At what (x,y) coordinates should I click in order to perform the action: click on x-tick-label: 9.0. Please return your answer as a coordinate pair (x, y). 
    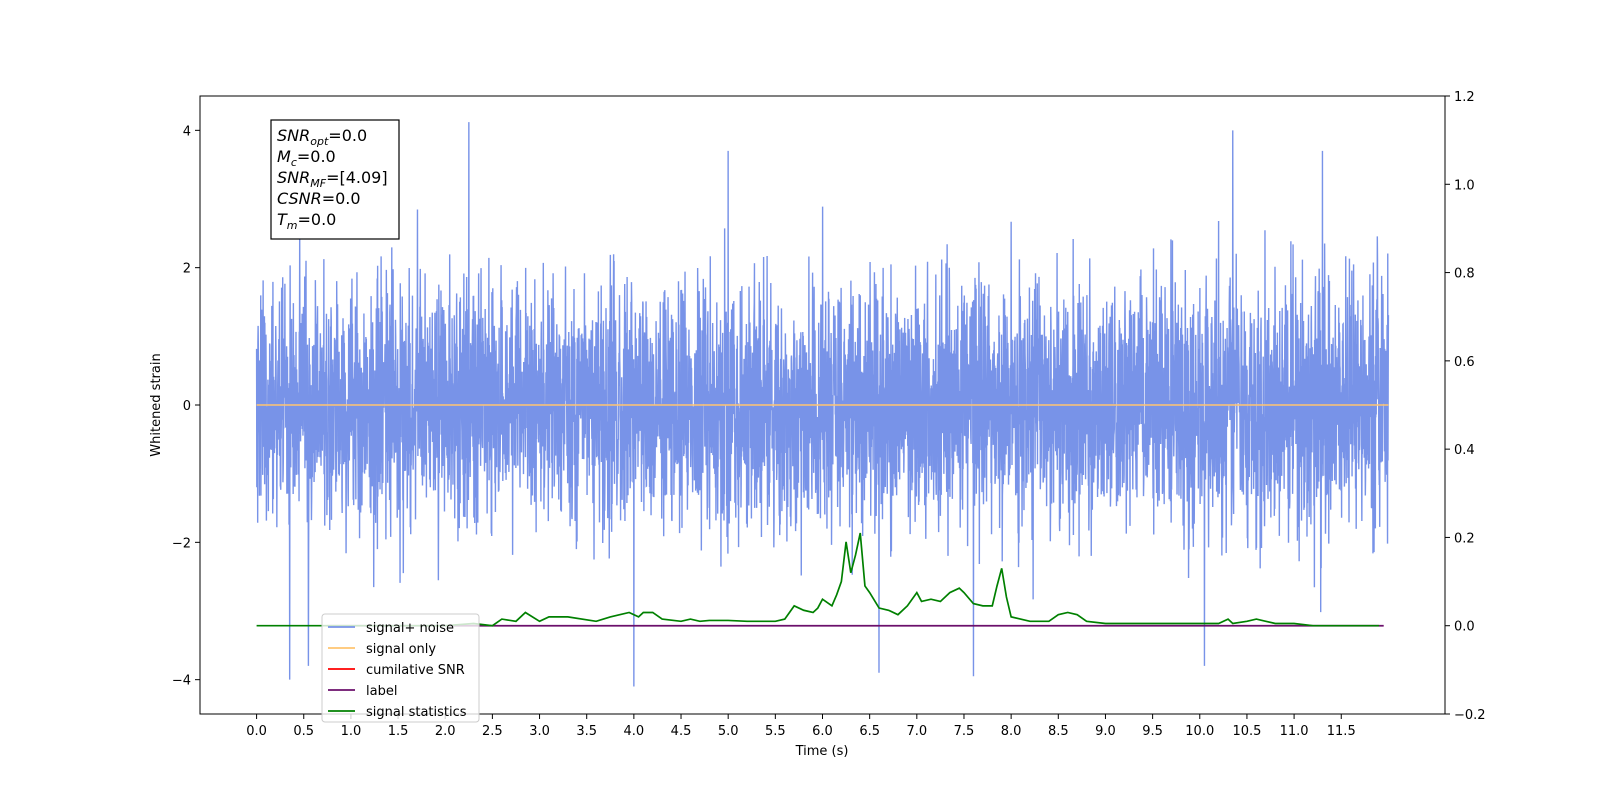
    Looking at the image, I should click on (1105, 731).